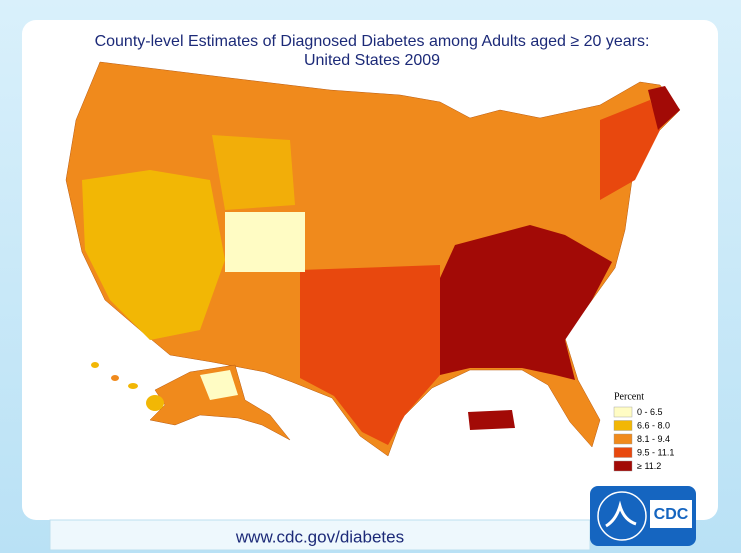  Describe the element at coordinates (521, 302) in the screenshot. I see `southeast-region` at that location.